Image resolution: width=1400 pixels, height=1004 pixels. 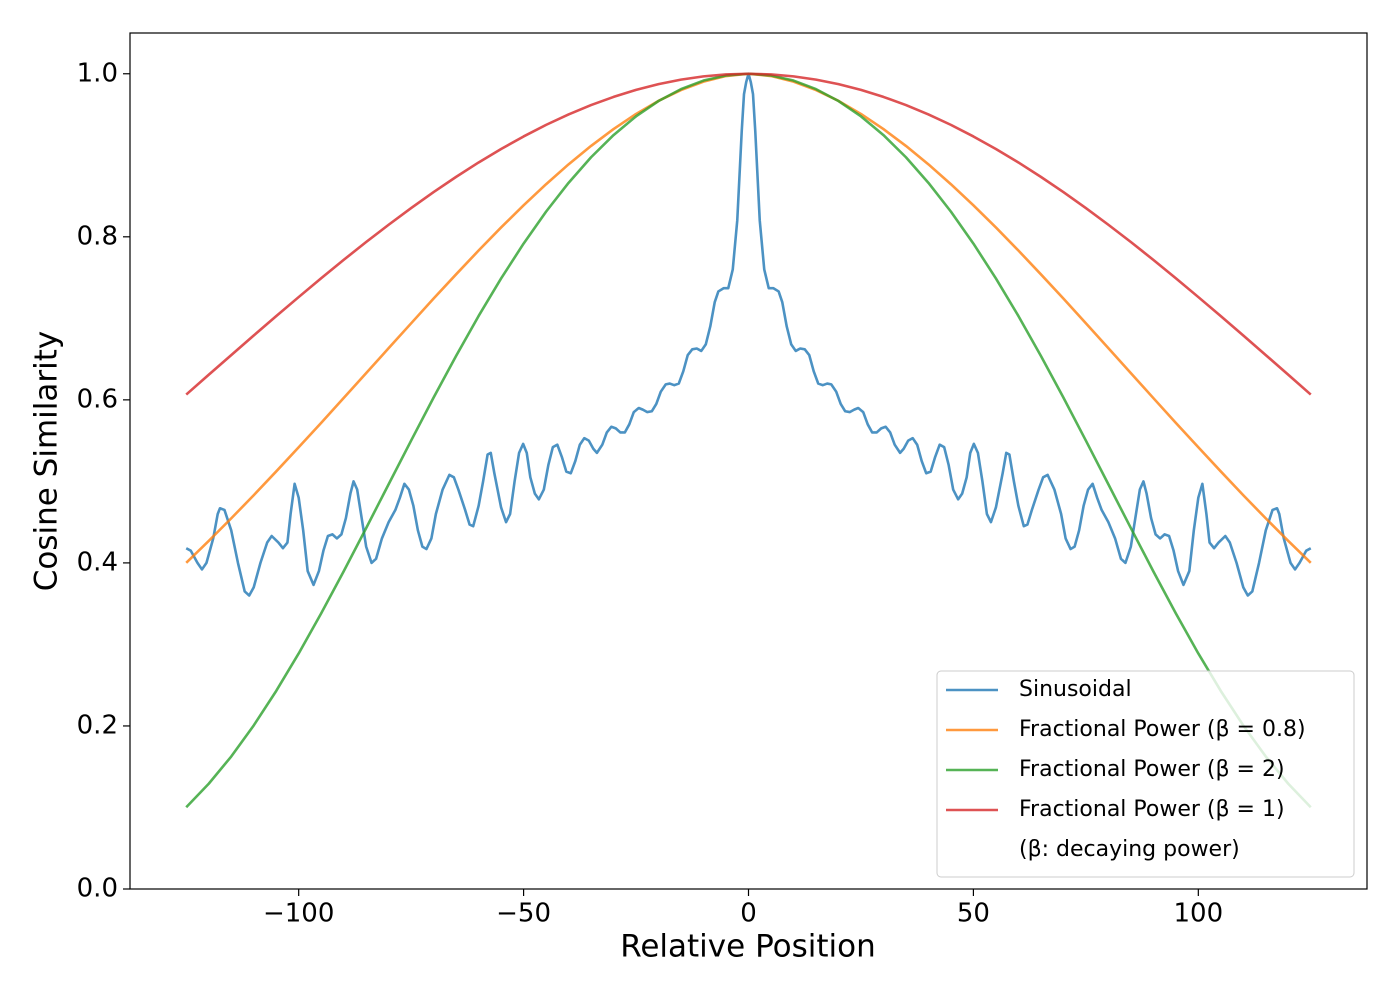 I want to click on x-tick-label: −50, so click(x=523, y=914).